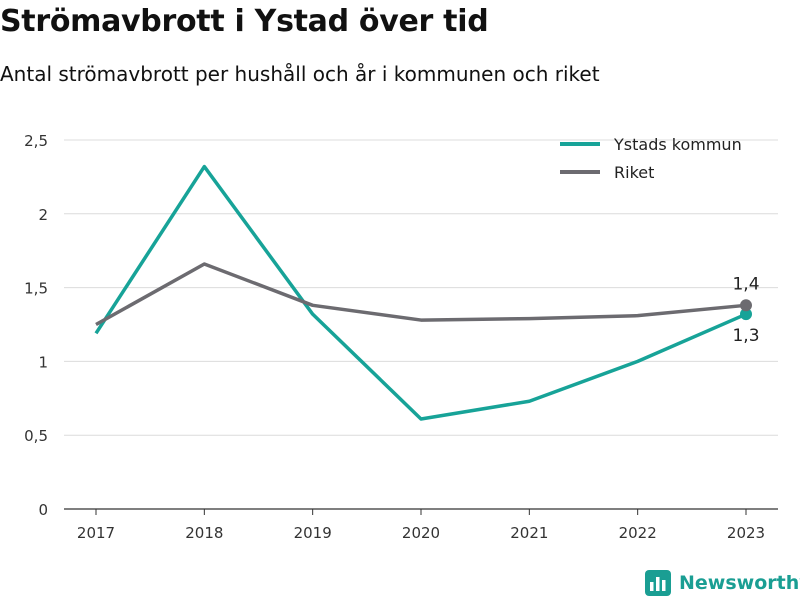 This screenshot has height=600, width=800. Describe the element at coordinates (651, 158) in the screenshot. I see `legend: Ystads kommun Riket` at that location.